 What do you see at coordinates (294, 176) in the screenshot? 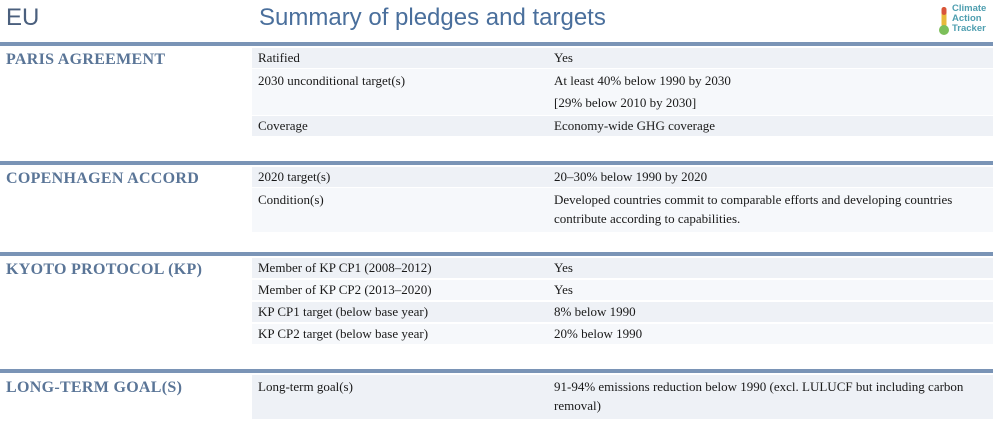
I see `row-label: 2020 target(s)` at bounding box center [294, 176].